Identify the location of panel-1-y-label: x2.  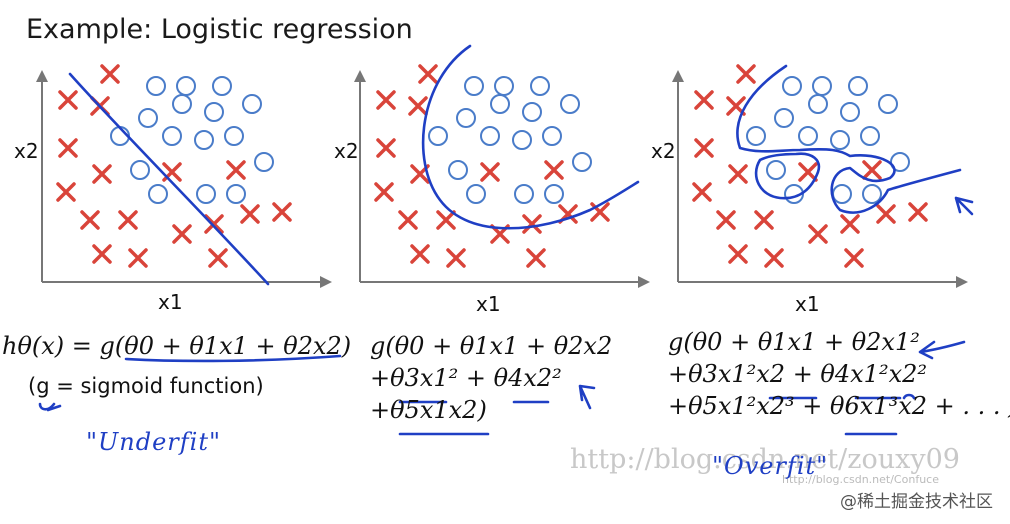
(26, 151).